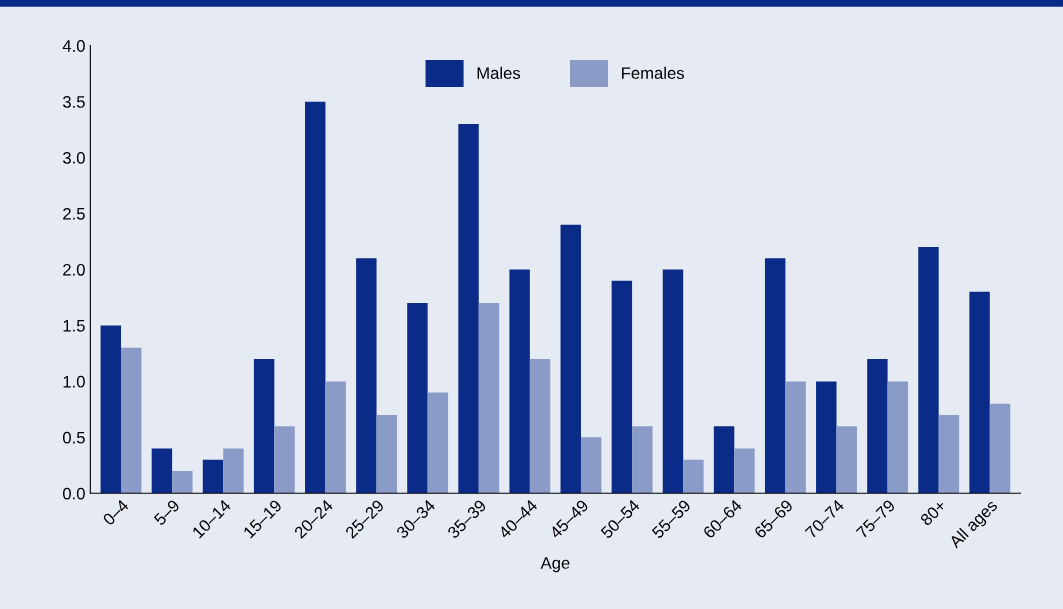 The height and width of the screenshot is (609, 1063). I want to click on legend-label: Females, so click(653, 73).